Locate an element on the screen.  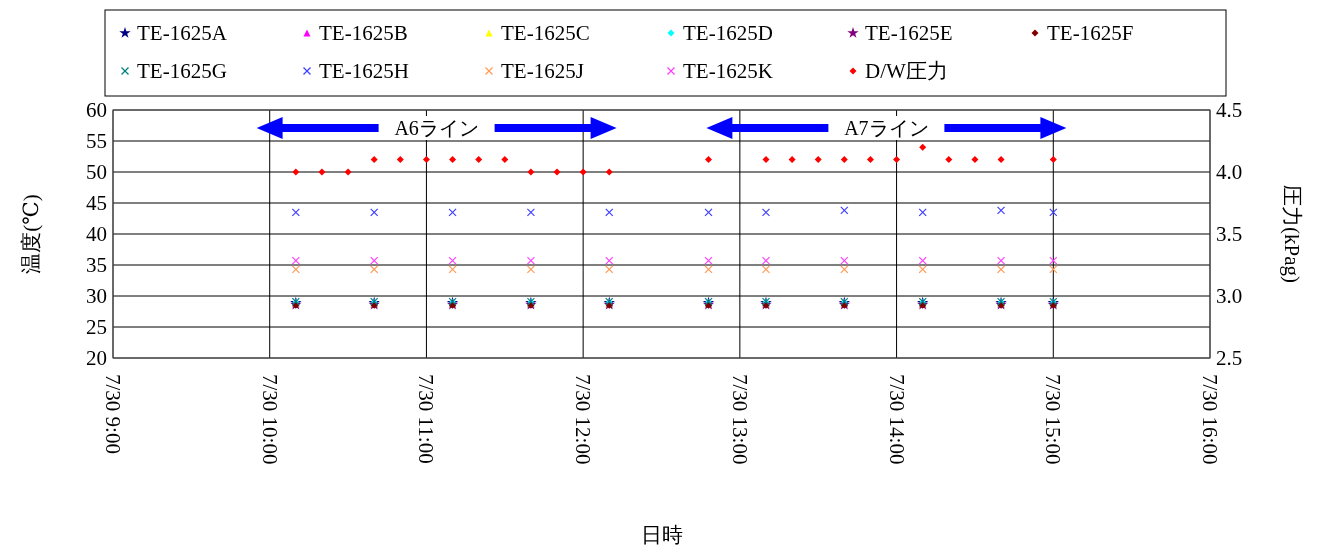
y2-tick-label: 2.5 is located at coordinates (1229, 358).